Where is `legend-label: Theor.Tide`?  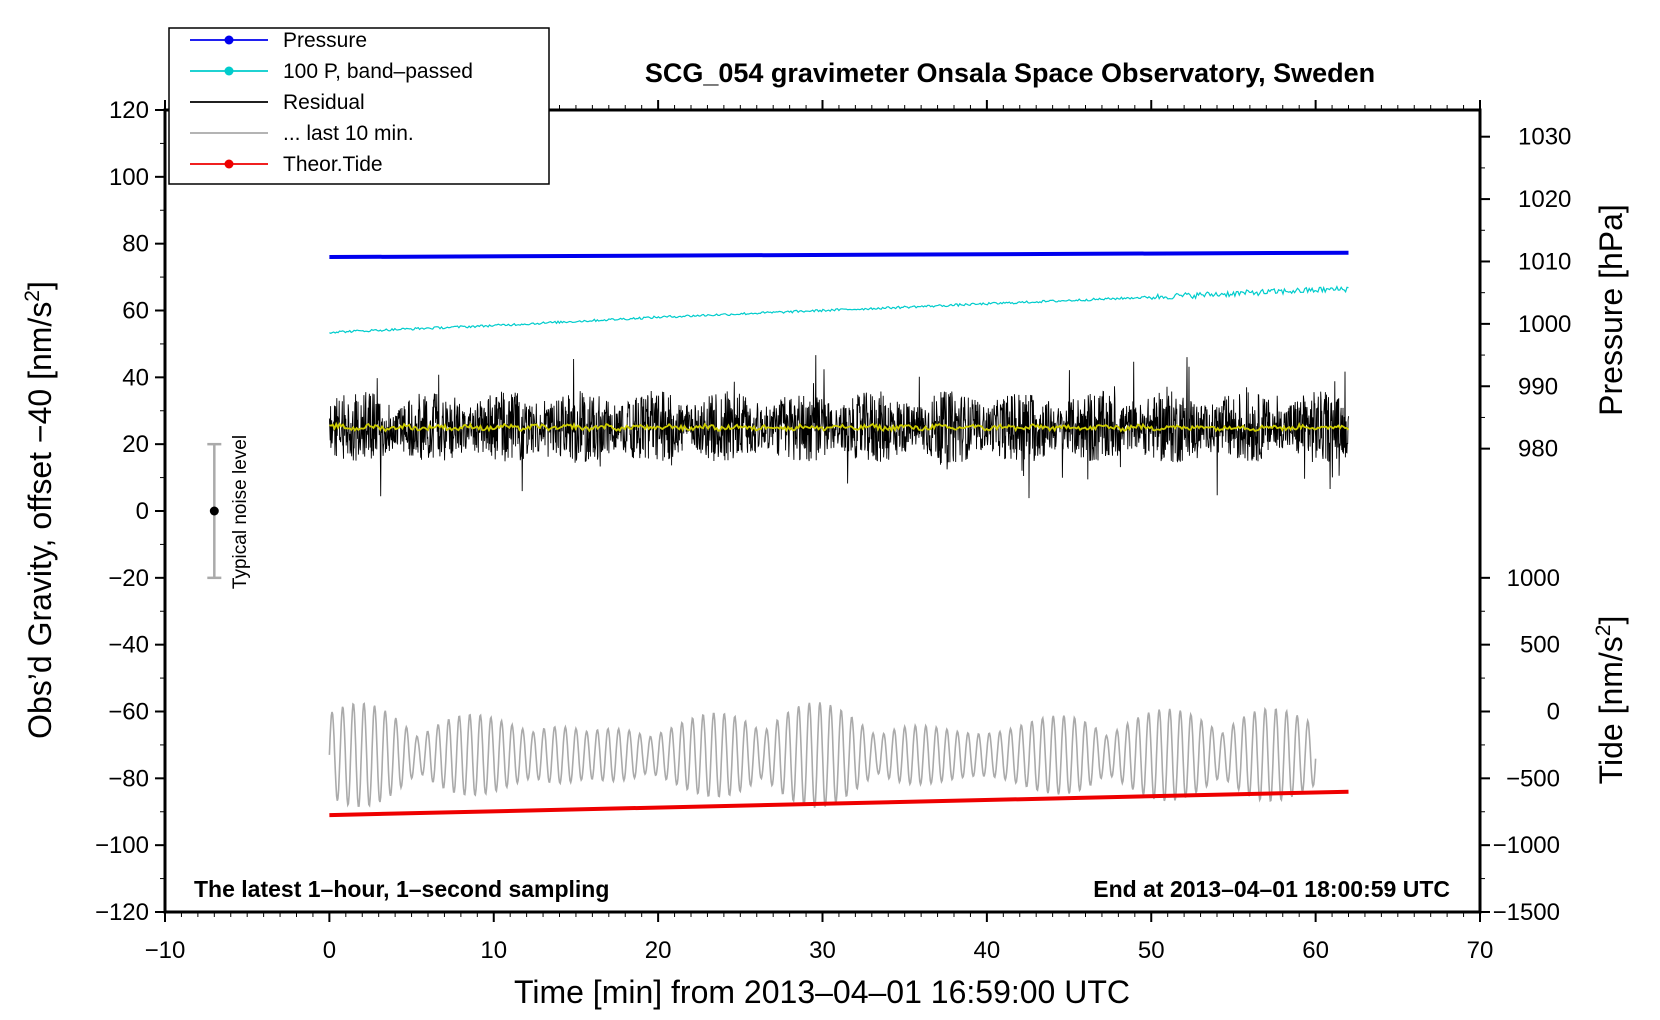 legend-label: Theor.Tide is located at coordinates (333, 164).